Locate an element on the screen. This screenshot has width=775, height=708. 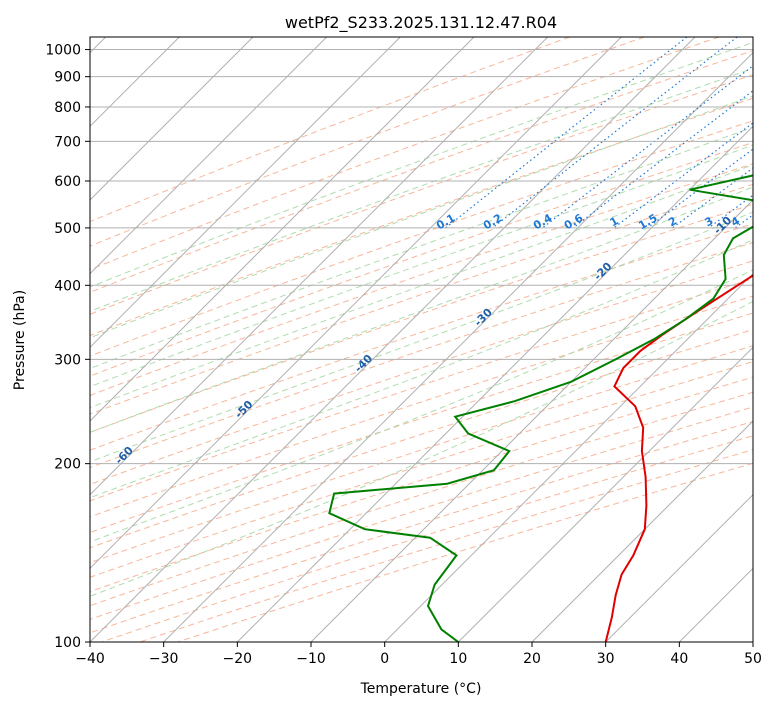
mixing-ratio-label: 2 is located at coordinates (672, 221).